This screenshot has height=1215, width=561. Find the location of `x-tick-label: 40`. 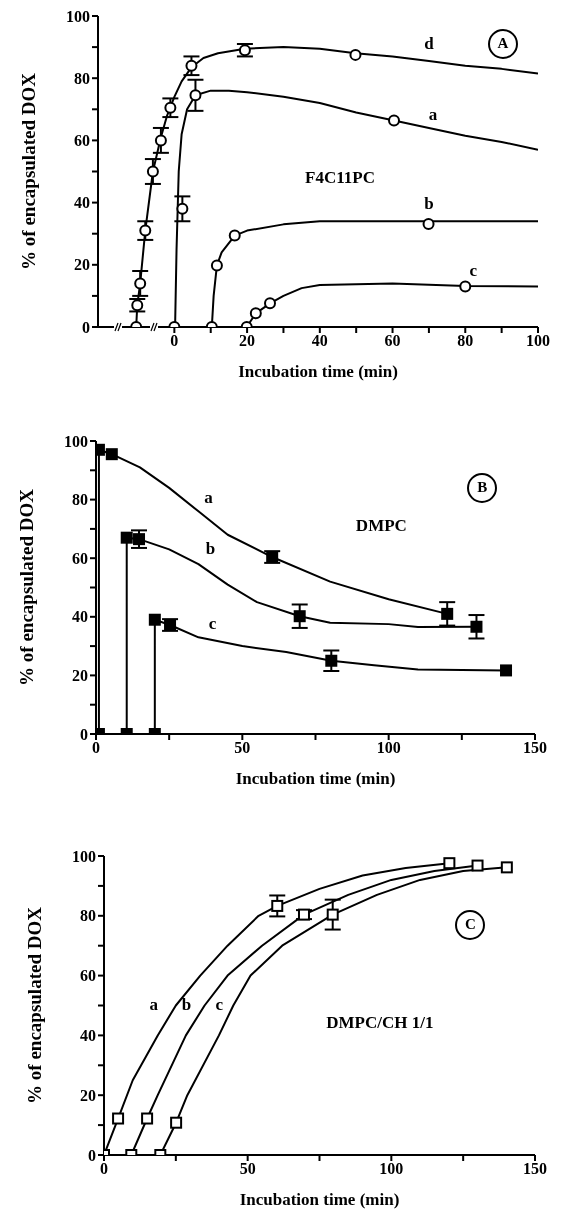

x-tick-label: 40 is located at coordinates (319, 341).